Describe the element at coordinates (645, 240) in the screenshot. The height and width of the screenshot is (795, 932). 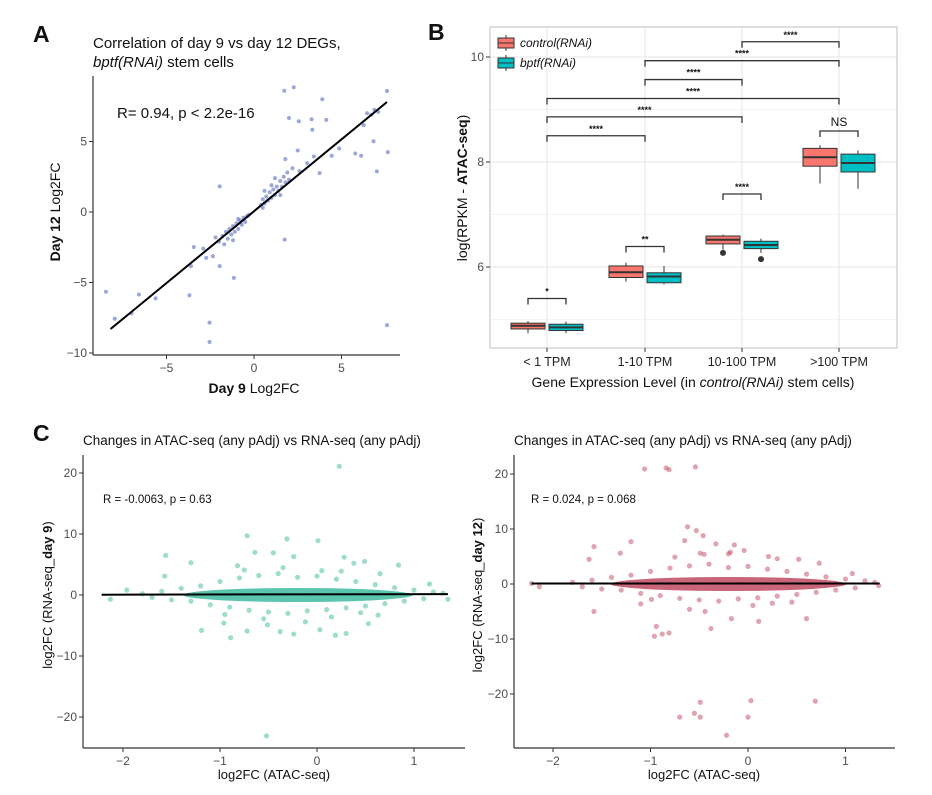
I see `significance-label: **` at that location.